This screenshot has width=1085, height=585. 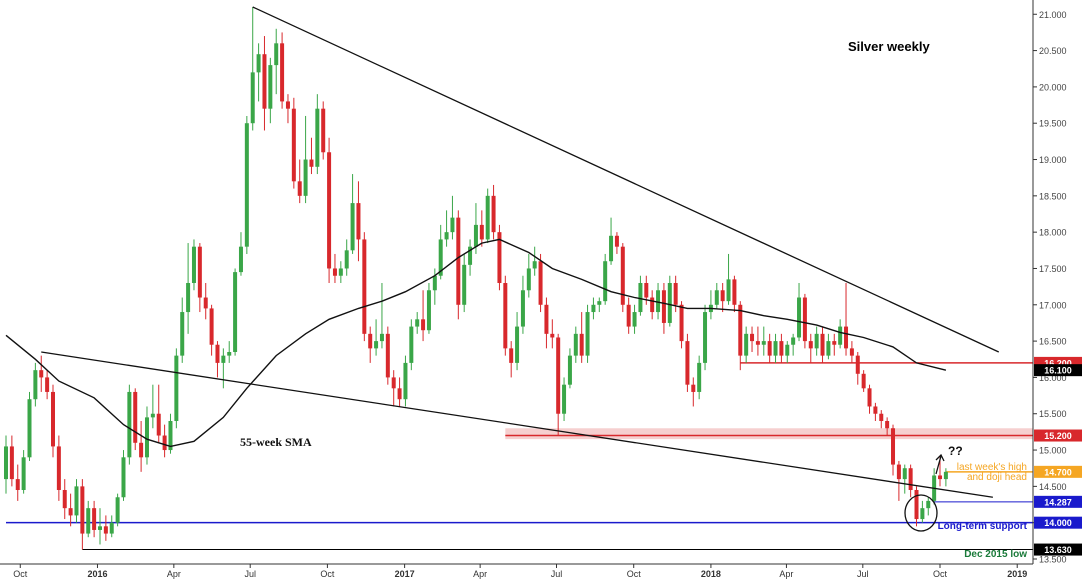 What do you see at coordinates (1058, 550) in the screenshot?
I see `price-tag-label: 13.630` at bounding box center [1058, 550].